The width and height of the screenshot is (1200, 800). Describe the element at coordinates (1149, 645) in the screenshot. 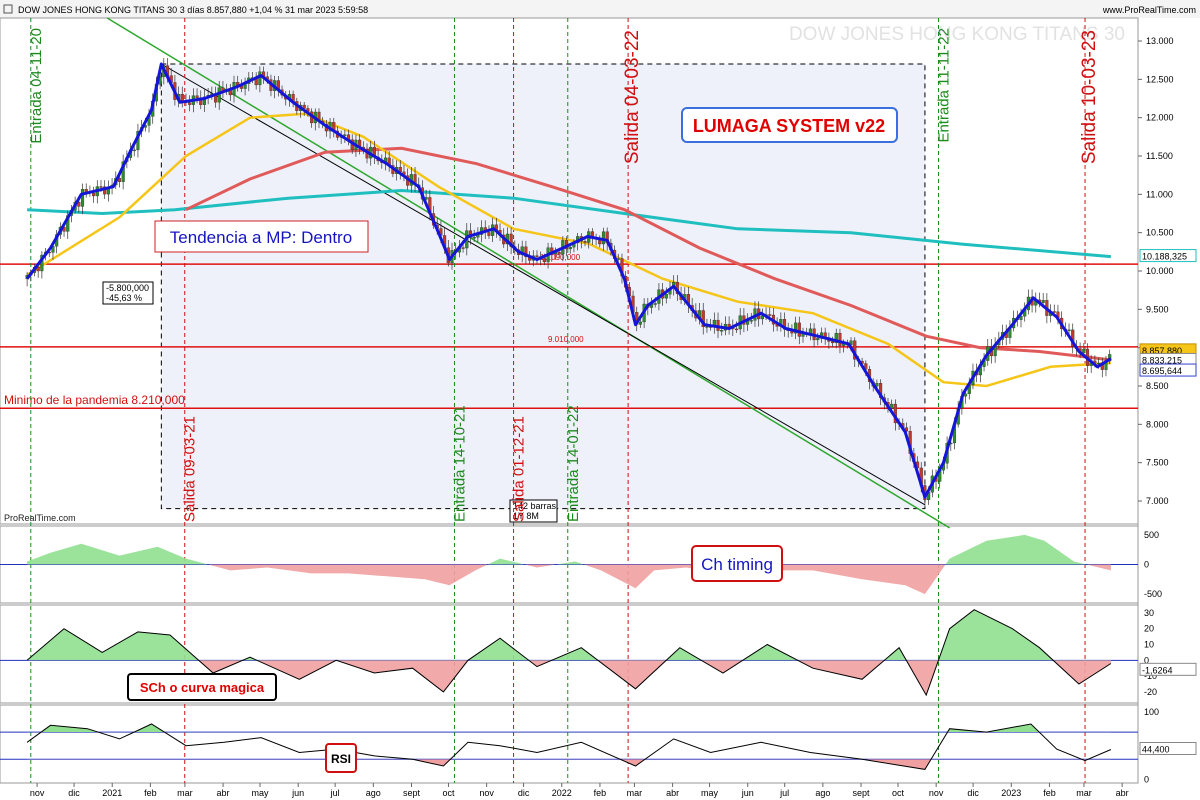

I see `sch-tick-label: 10` at that location.